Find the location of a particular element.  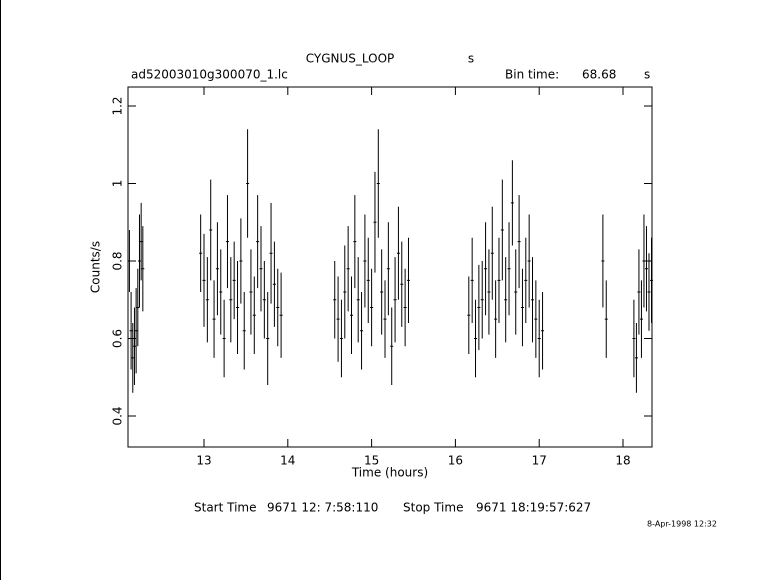

bin-time-unit: s is located at coordinates (647, 75).